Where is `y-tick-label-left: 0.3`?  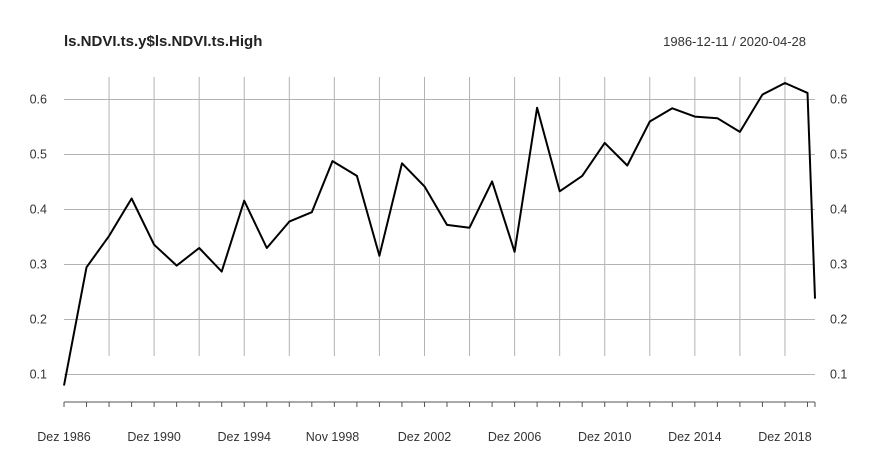
y-tick-label-left: 0.3 is located at coordinates (38, 265).